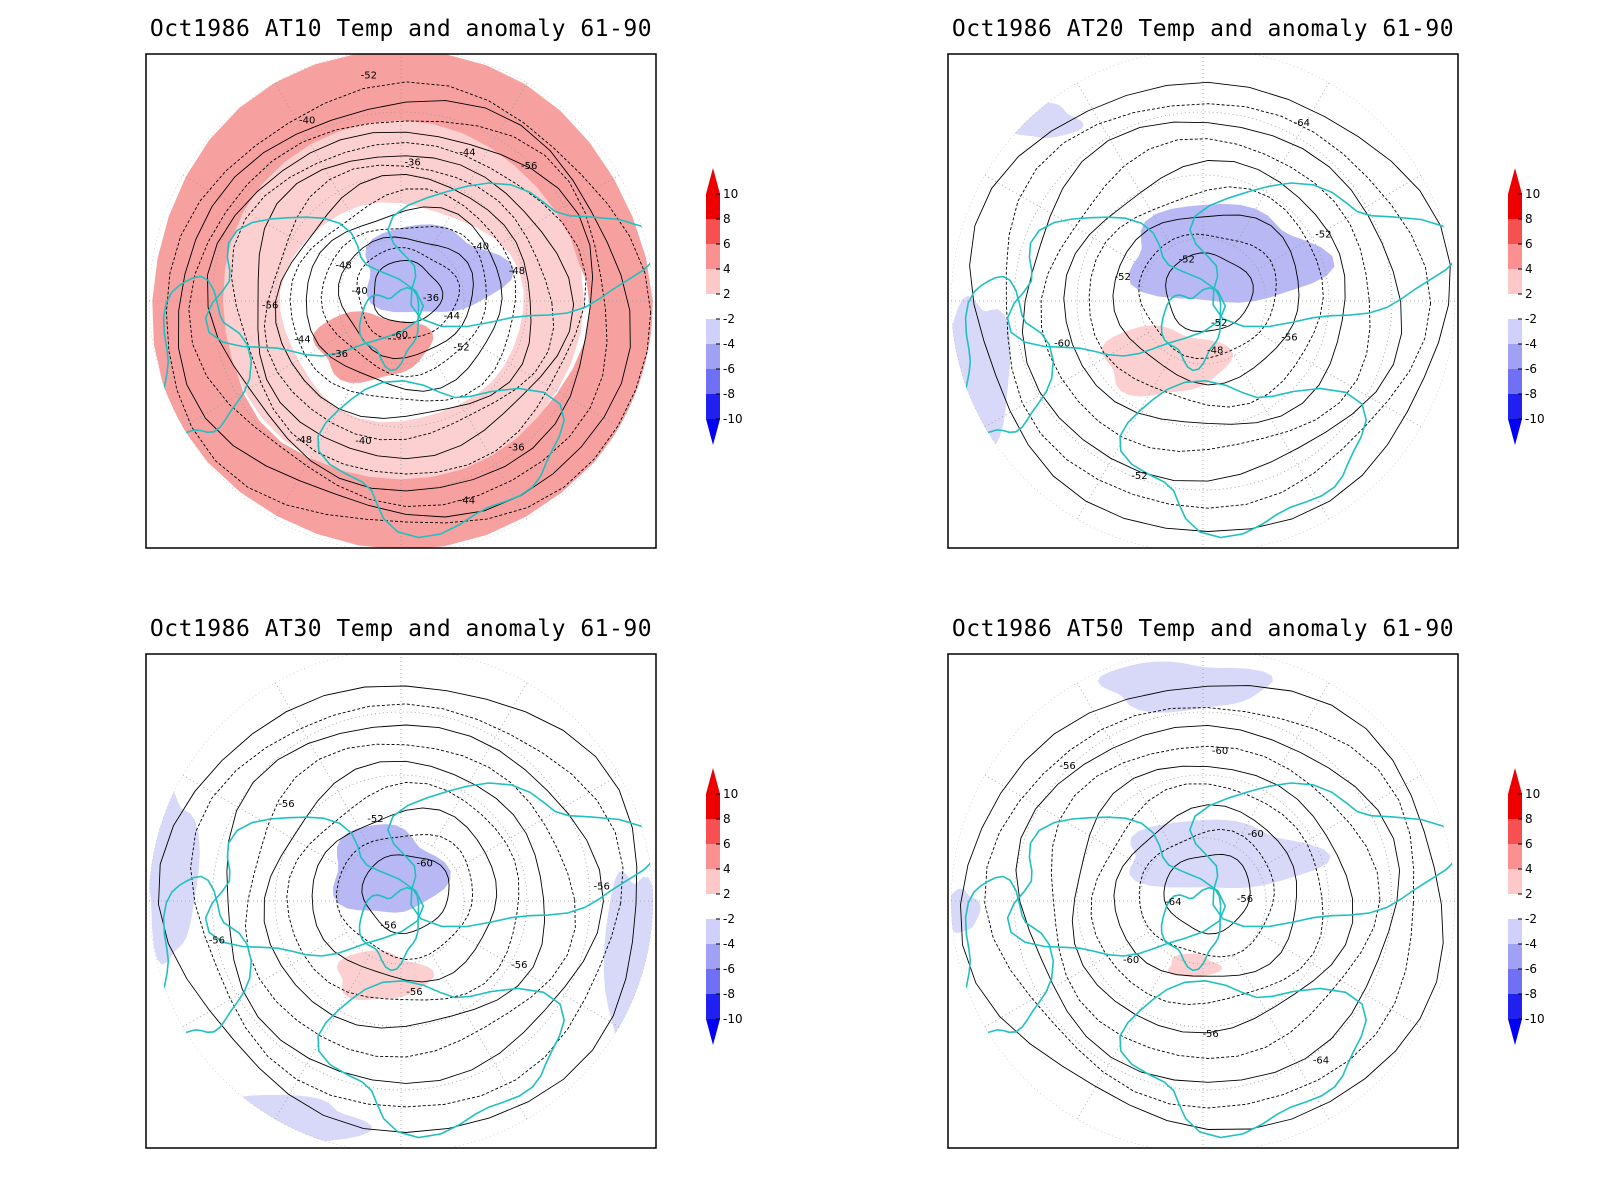 The height and width of the screenshot is (1200, 1600). What do you see at coordinates (401, 29) in the screenshot?
I see `panel-title: Oct1986 AT10 Temp and anomaly 61-90` at bounding box center [401, 29].